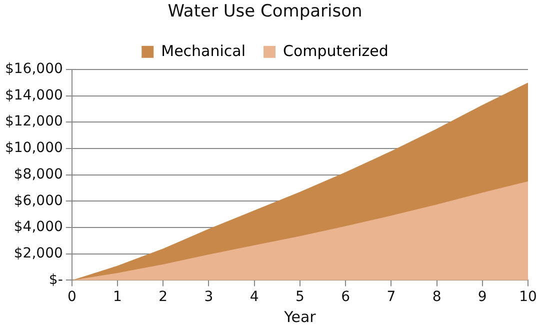 The image size is (542, 327). I want to click on x-tick-label: 5, so click(299, 297).